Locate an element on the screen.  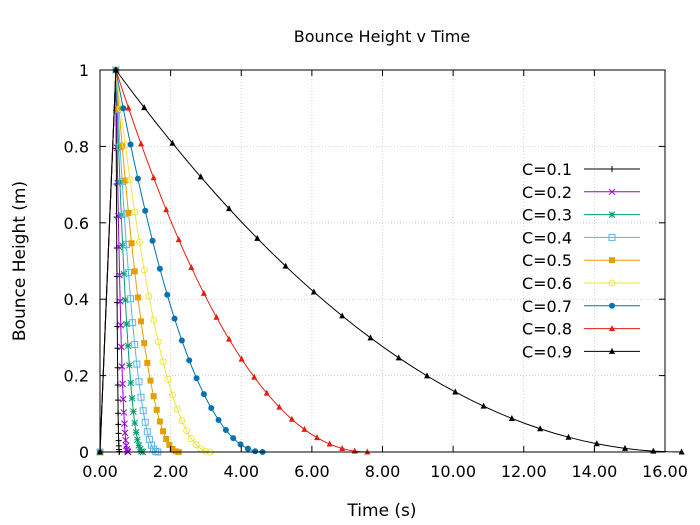
x-tick-label: 4.00 is located at coordinates (241, 471).